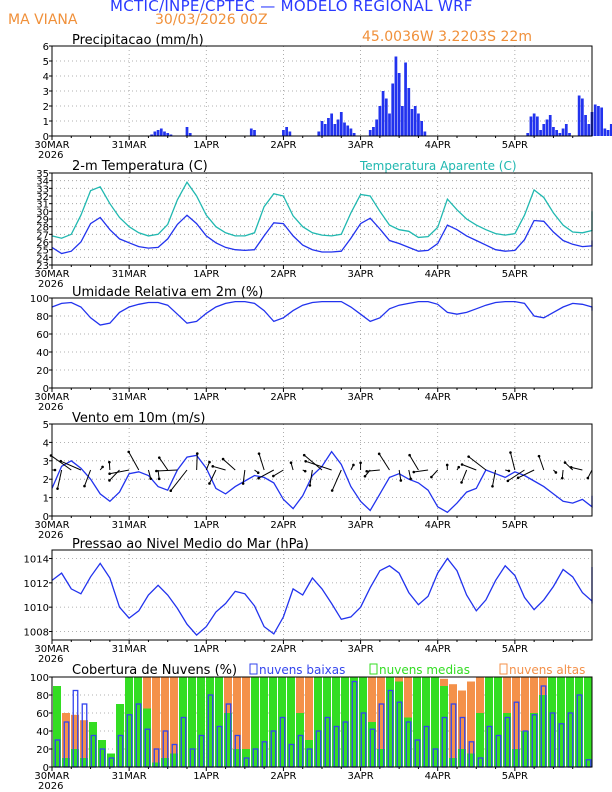 Image resolution: width=612 pixels, height=792 pixels. Describe the element at coordinates (447, 37) in the screenshot. I see `coordinates-label: 45.0036W 3.2203S 22m` at that location.